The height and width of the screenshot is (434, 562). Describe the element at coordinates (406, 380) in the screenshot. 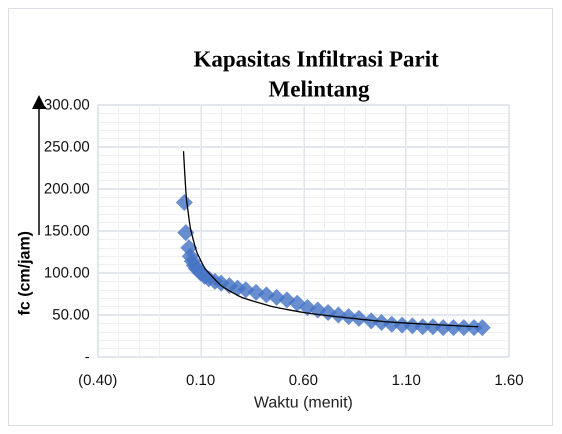

I see `x-tick-label: 1.10` at that location.